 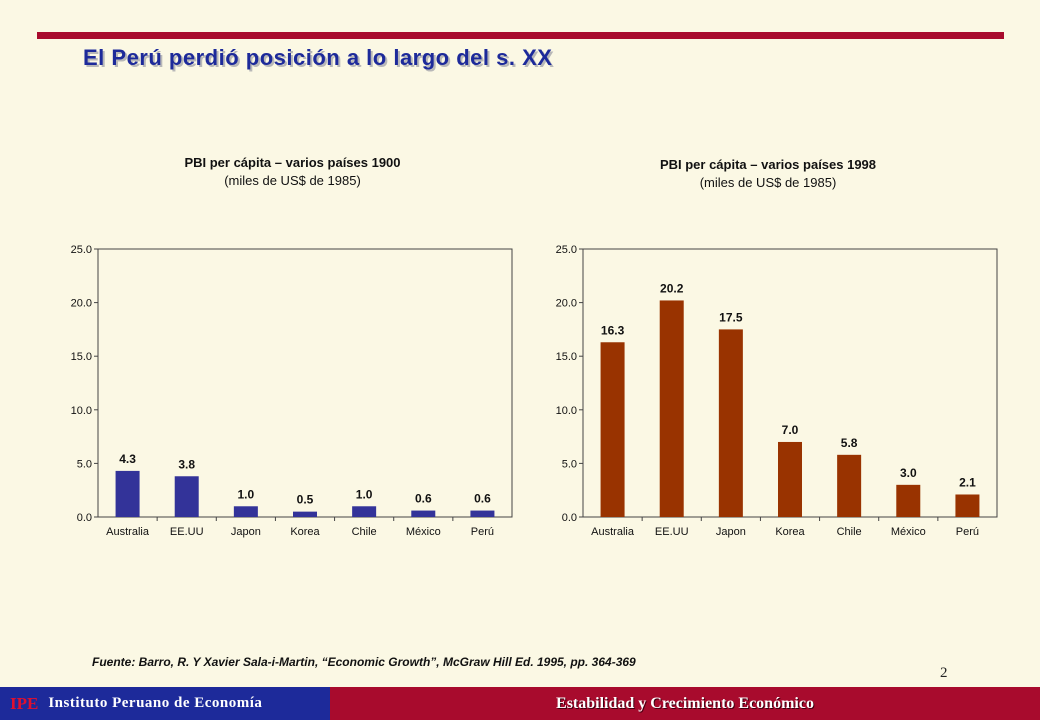 I want to click on page-number: 2, so click(x=944, y=673).